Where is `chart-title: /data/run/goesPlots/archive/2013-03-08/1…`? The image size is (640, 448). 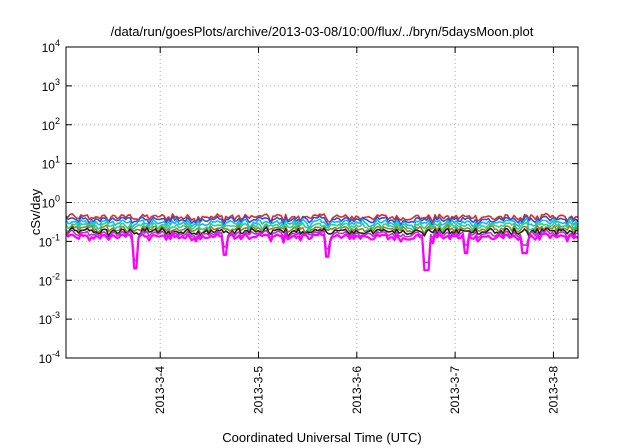 chart-title: /data/run/goesPlots/archive/2013-03-08/1… is located at coordinates (322, 31).